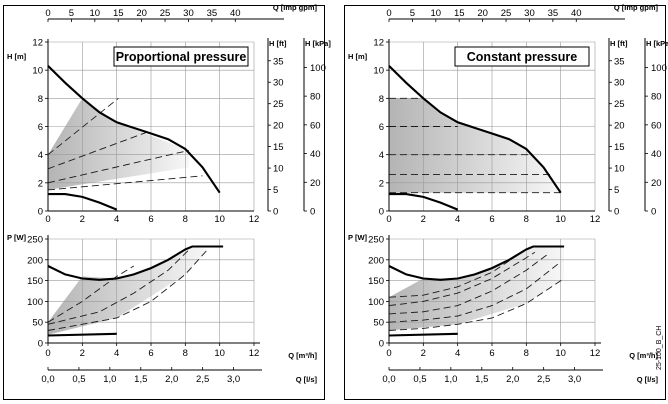  What do you see at coordinates (506, 13) in the screenshot?
I see `head-top-tick-label: 25` at bounding box center [506, 13].